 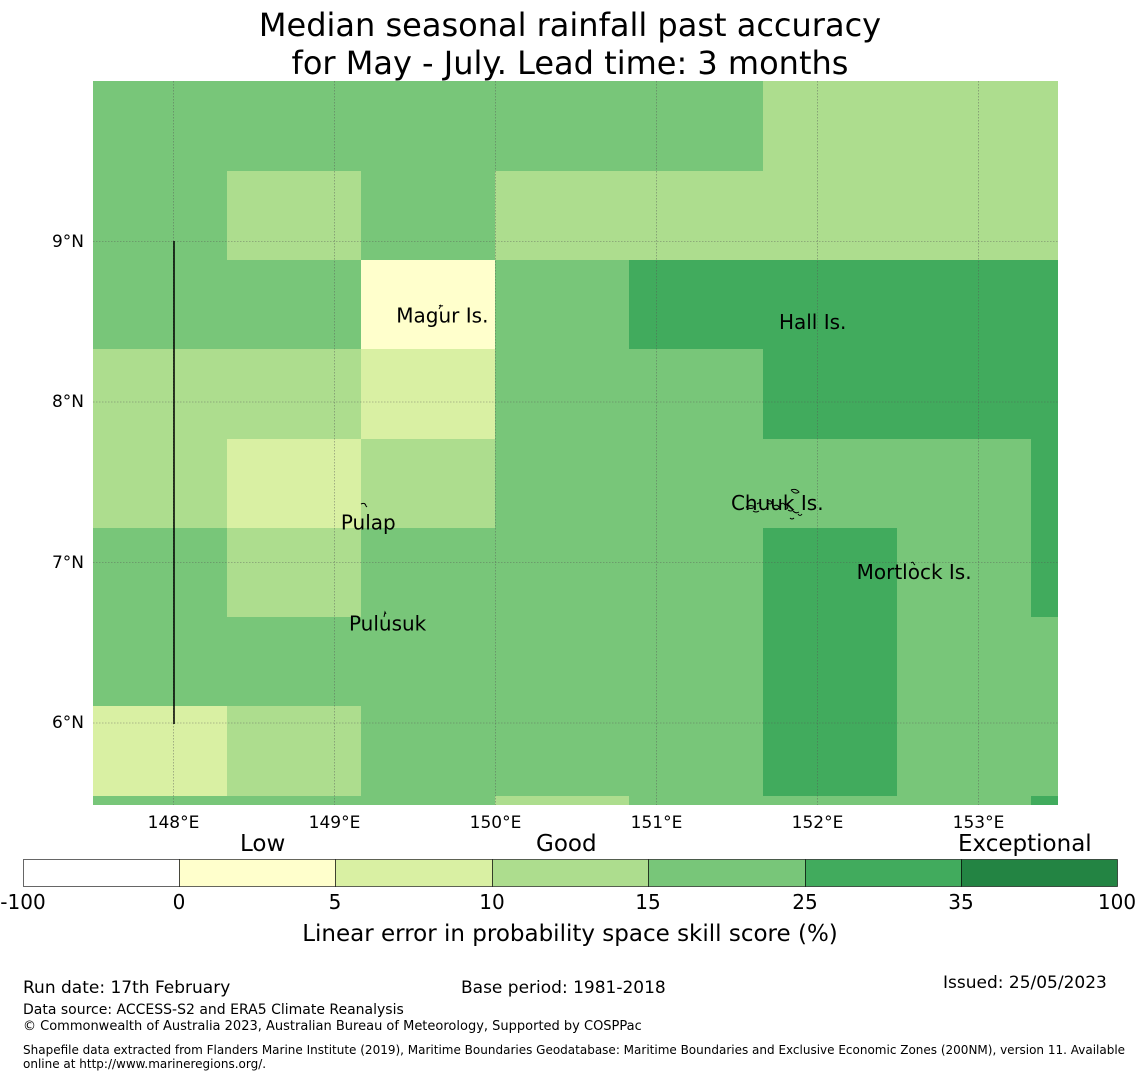 I want to click on island-label: Magur Is., so click(x=442, y=315).